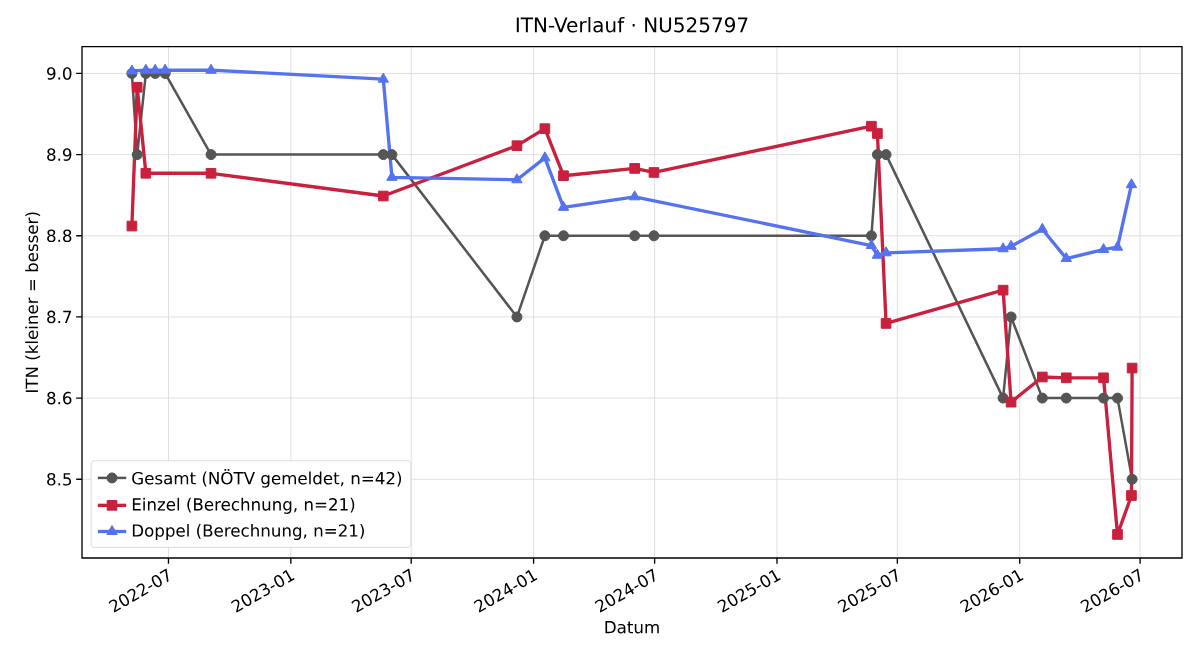  I want to click on y-tick-label: 8.9, so click(59, 154).